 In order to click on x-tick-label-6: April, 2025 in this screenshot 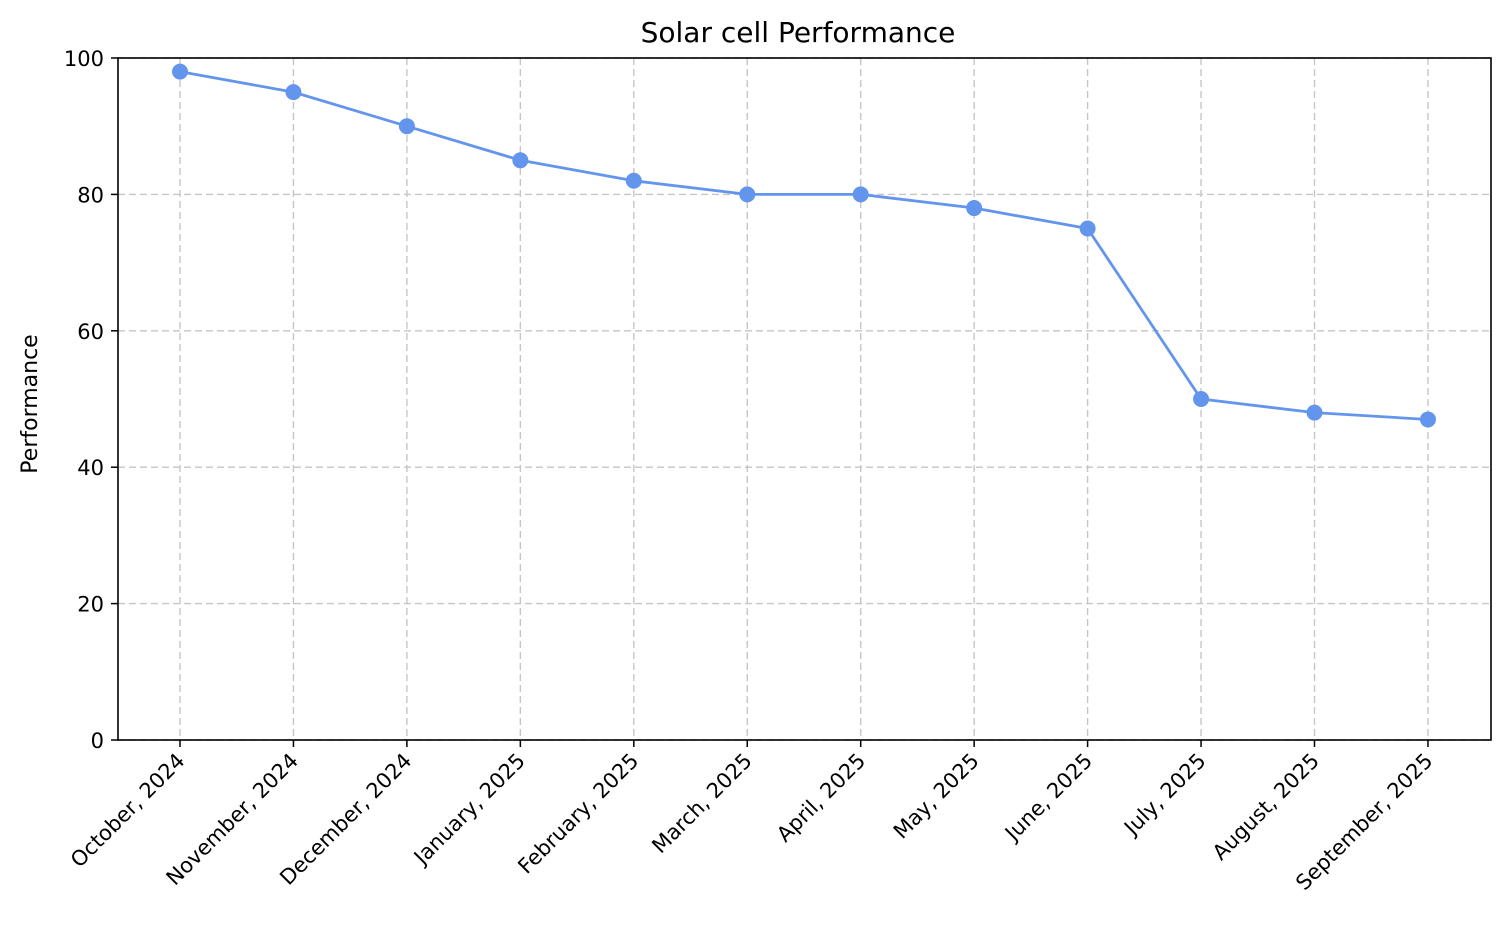, I will do `click(821, 798)`.